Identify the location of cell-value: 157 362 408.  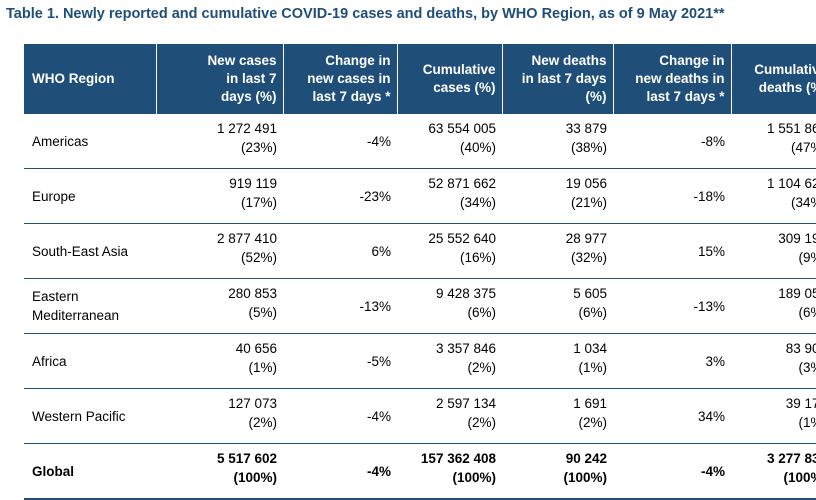
(449, 458).